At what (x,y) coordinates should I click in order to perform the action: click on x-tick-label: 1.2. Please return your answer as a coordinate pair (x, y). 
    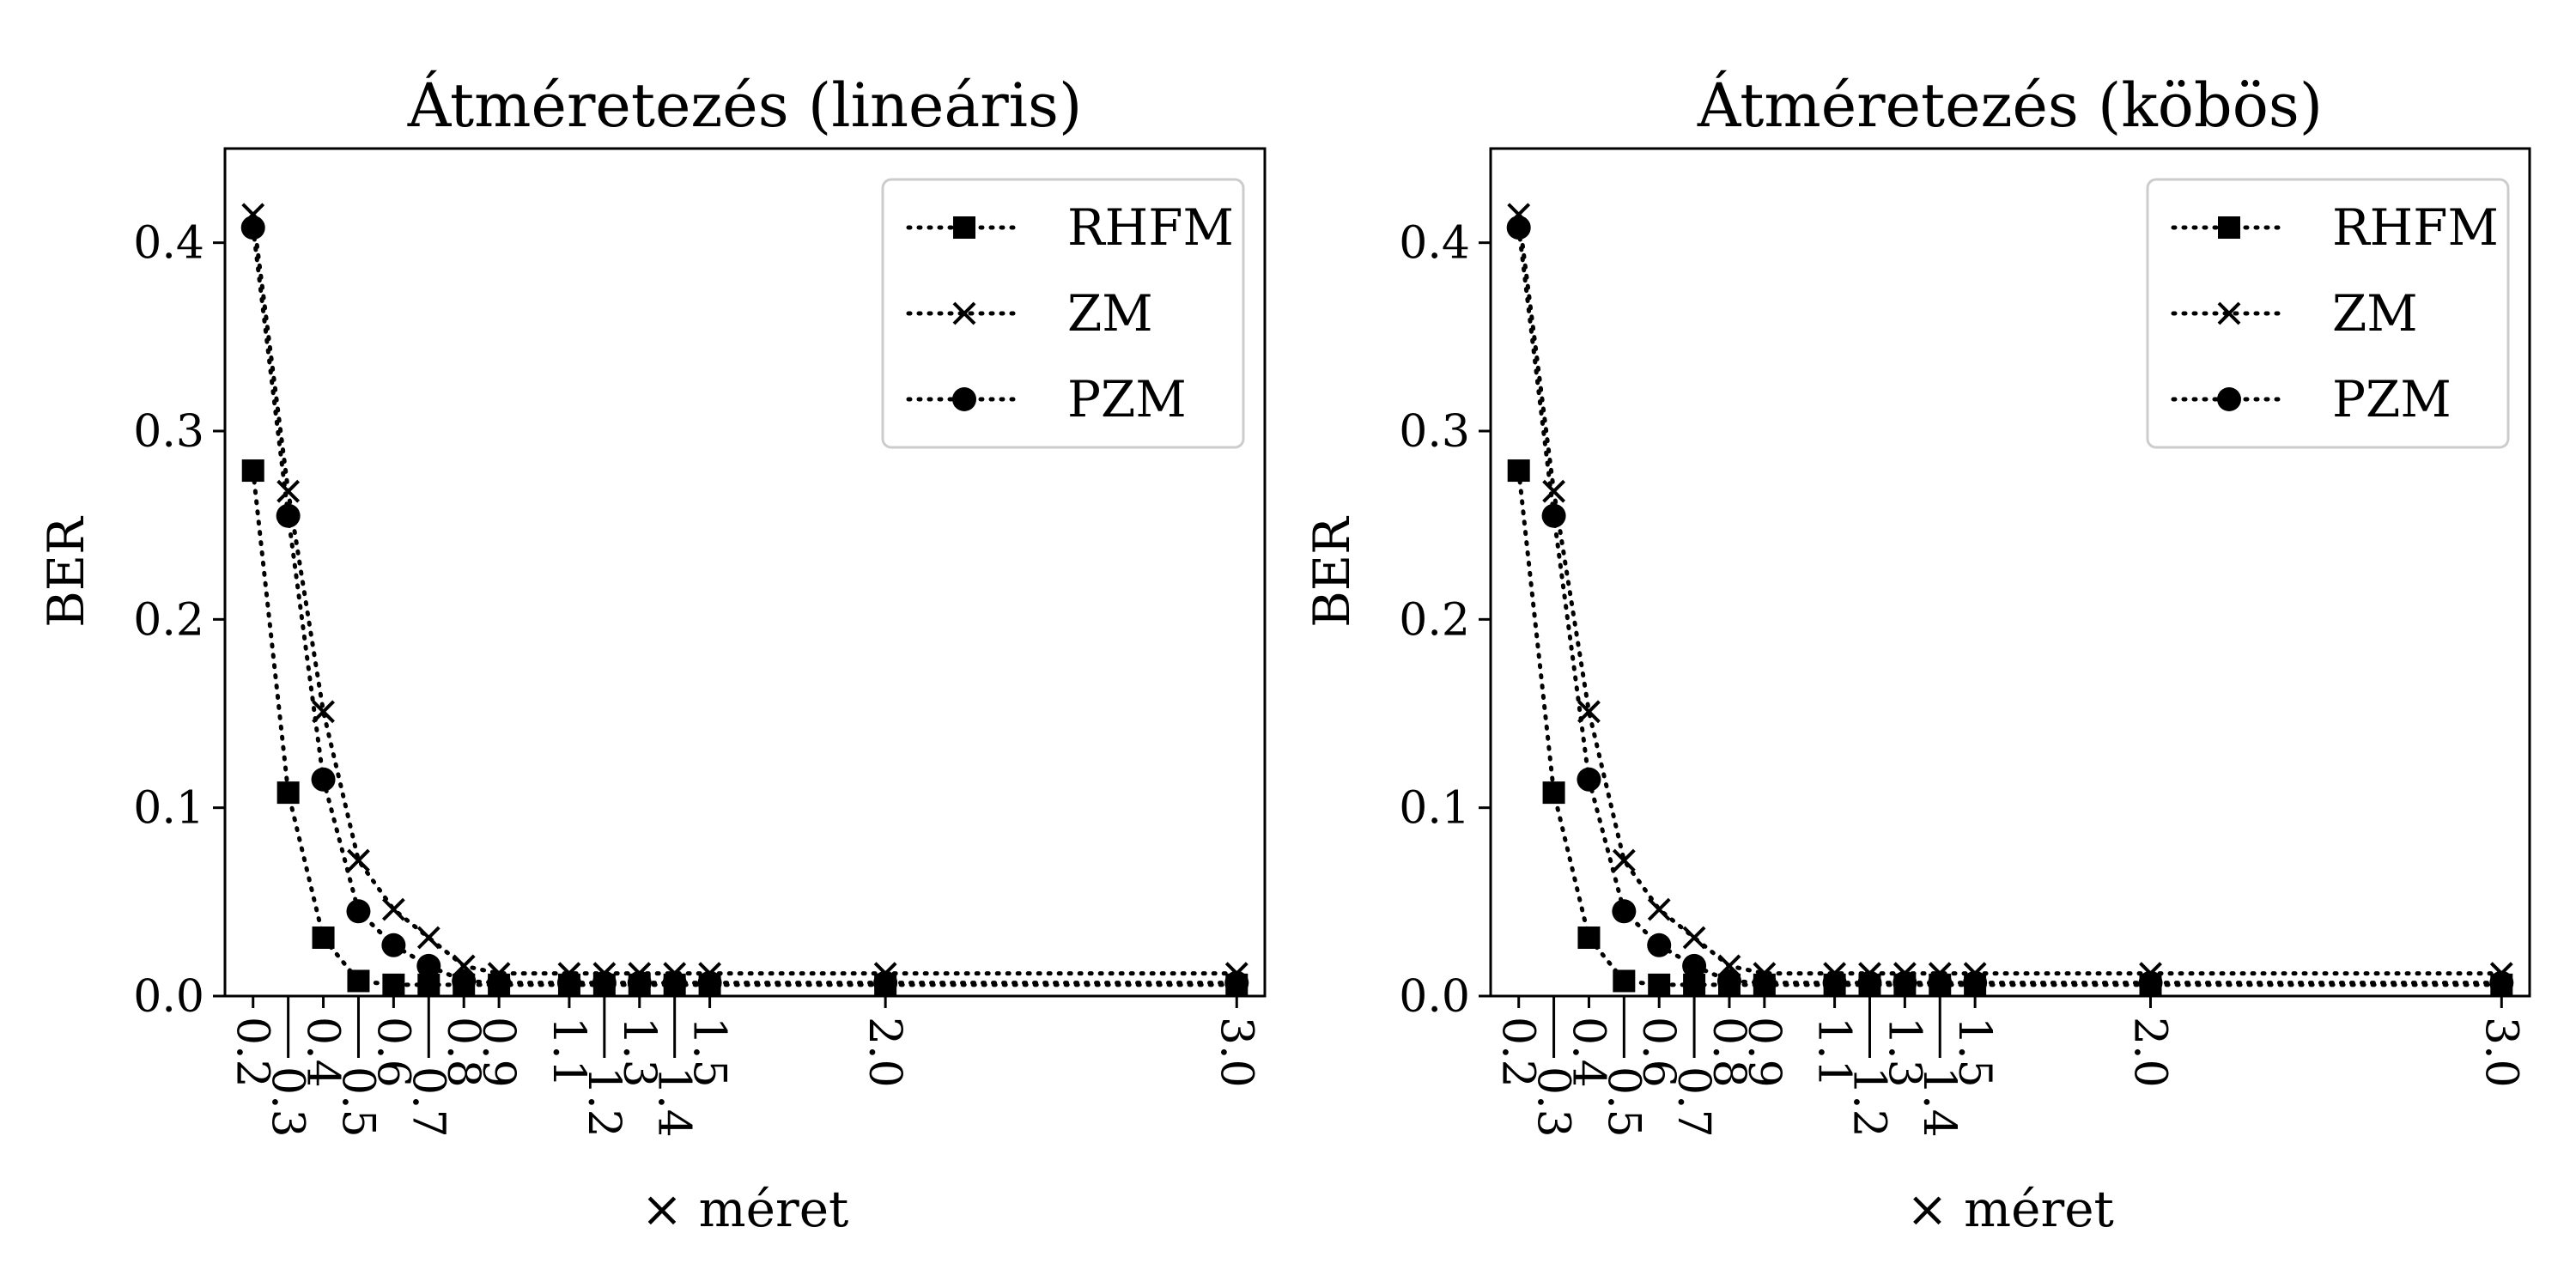
    Looking at the image, I should click on (1868, 1102).